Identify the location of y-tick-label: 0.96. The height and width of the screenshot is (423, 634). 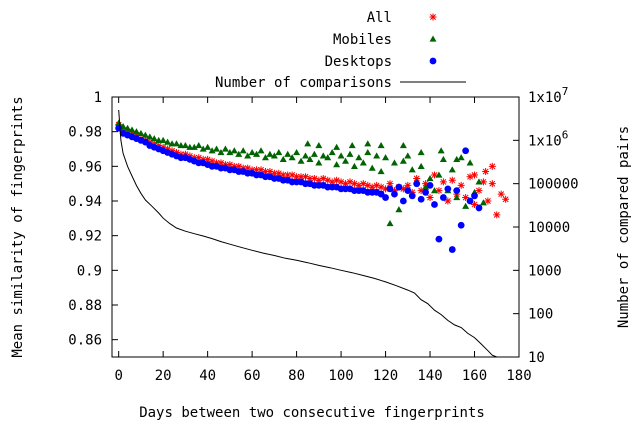
(85, 167).